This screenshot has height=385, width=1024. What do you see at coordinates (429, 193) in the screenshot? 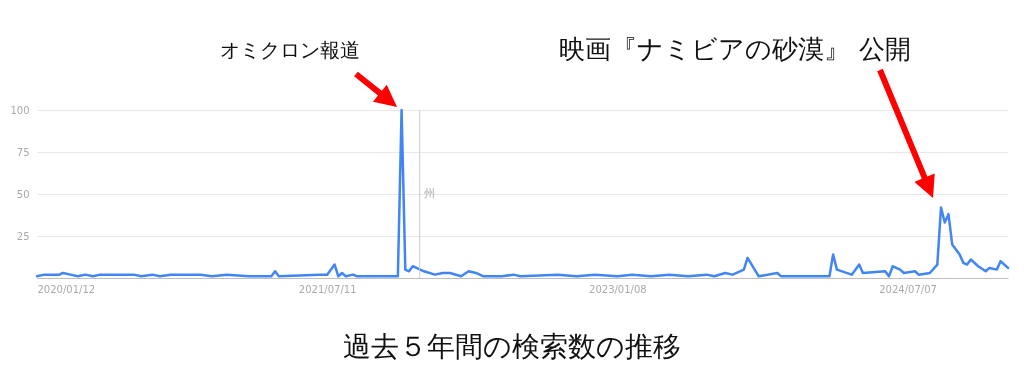
I see `ref-line-label: 州` at bounding box center [429, 193].